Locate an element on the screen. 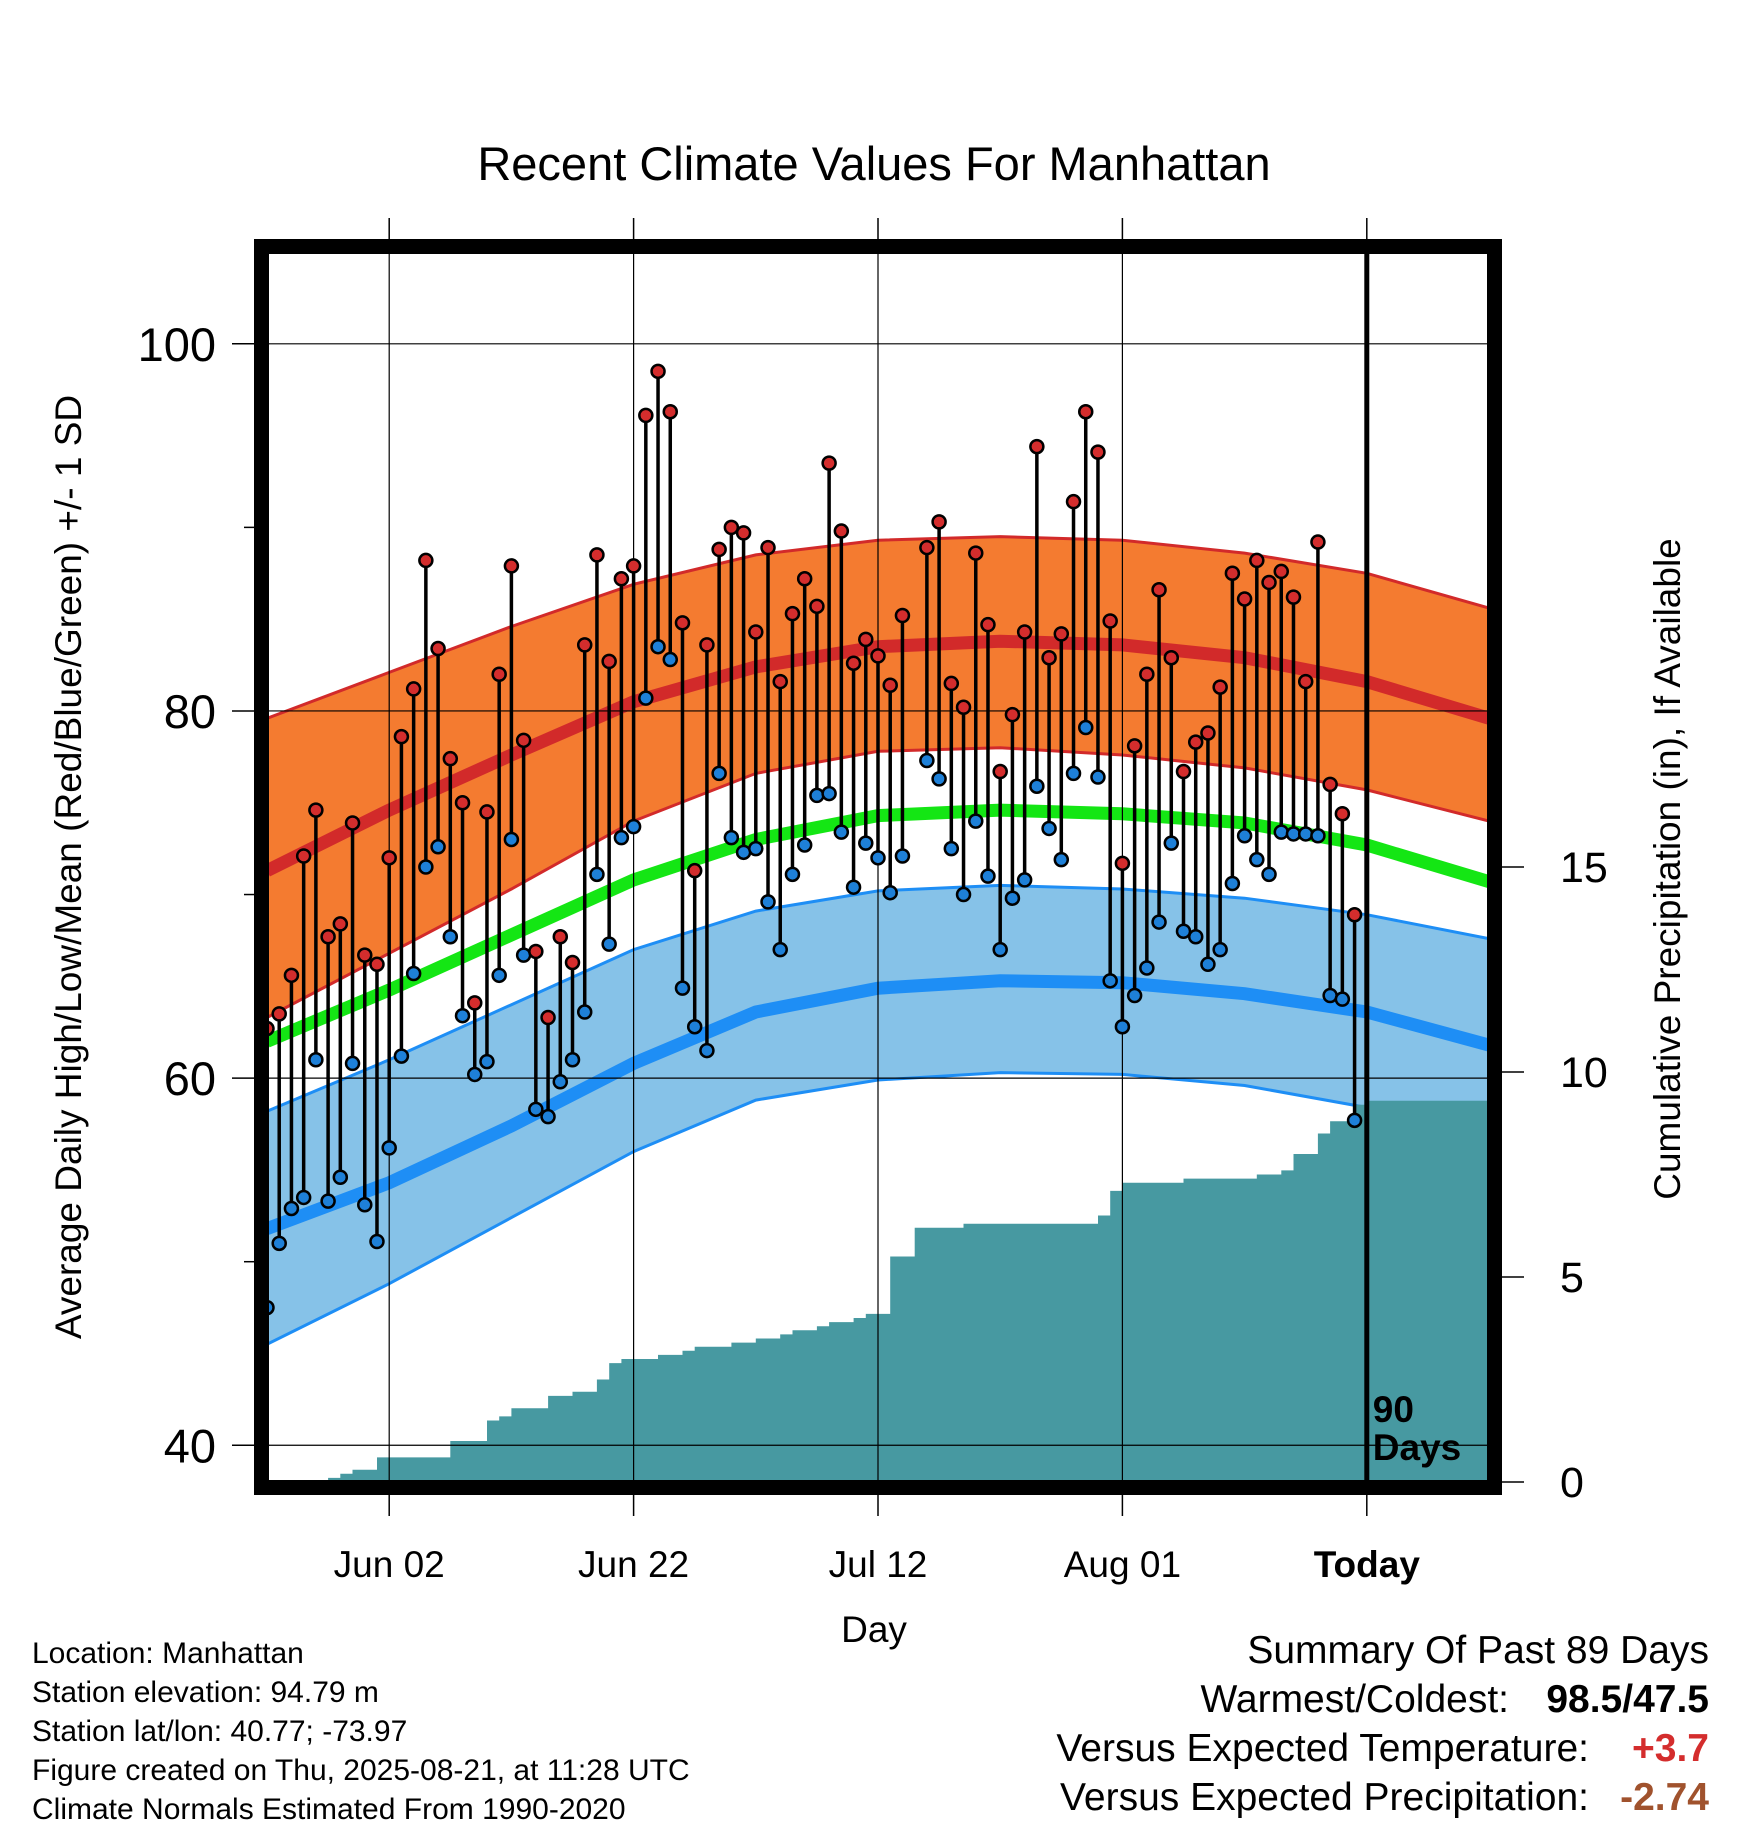 The width and height of the screenshot is (1748, 1829). today-days-number: 90 is located at coordinates (1393, 1409).